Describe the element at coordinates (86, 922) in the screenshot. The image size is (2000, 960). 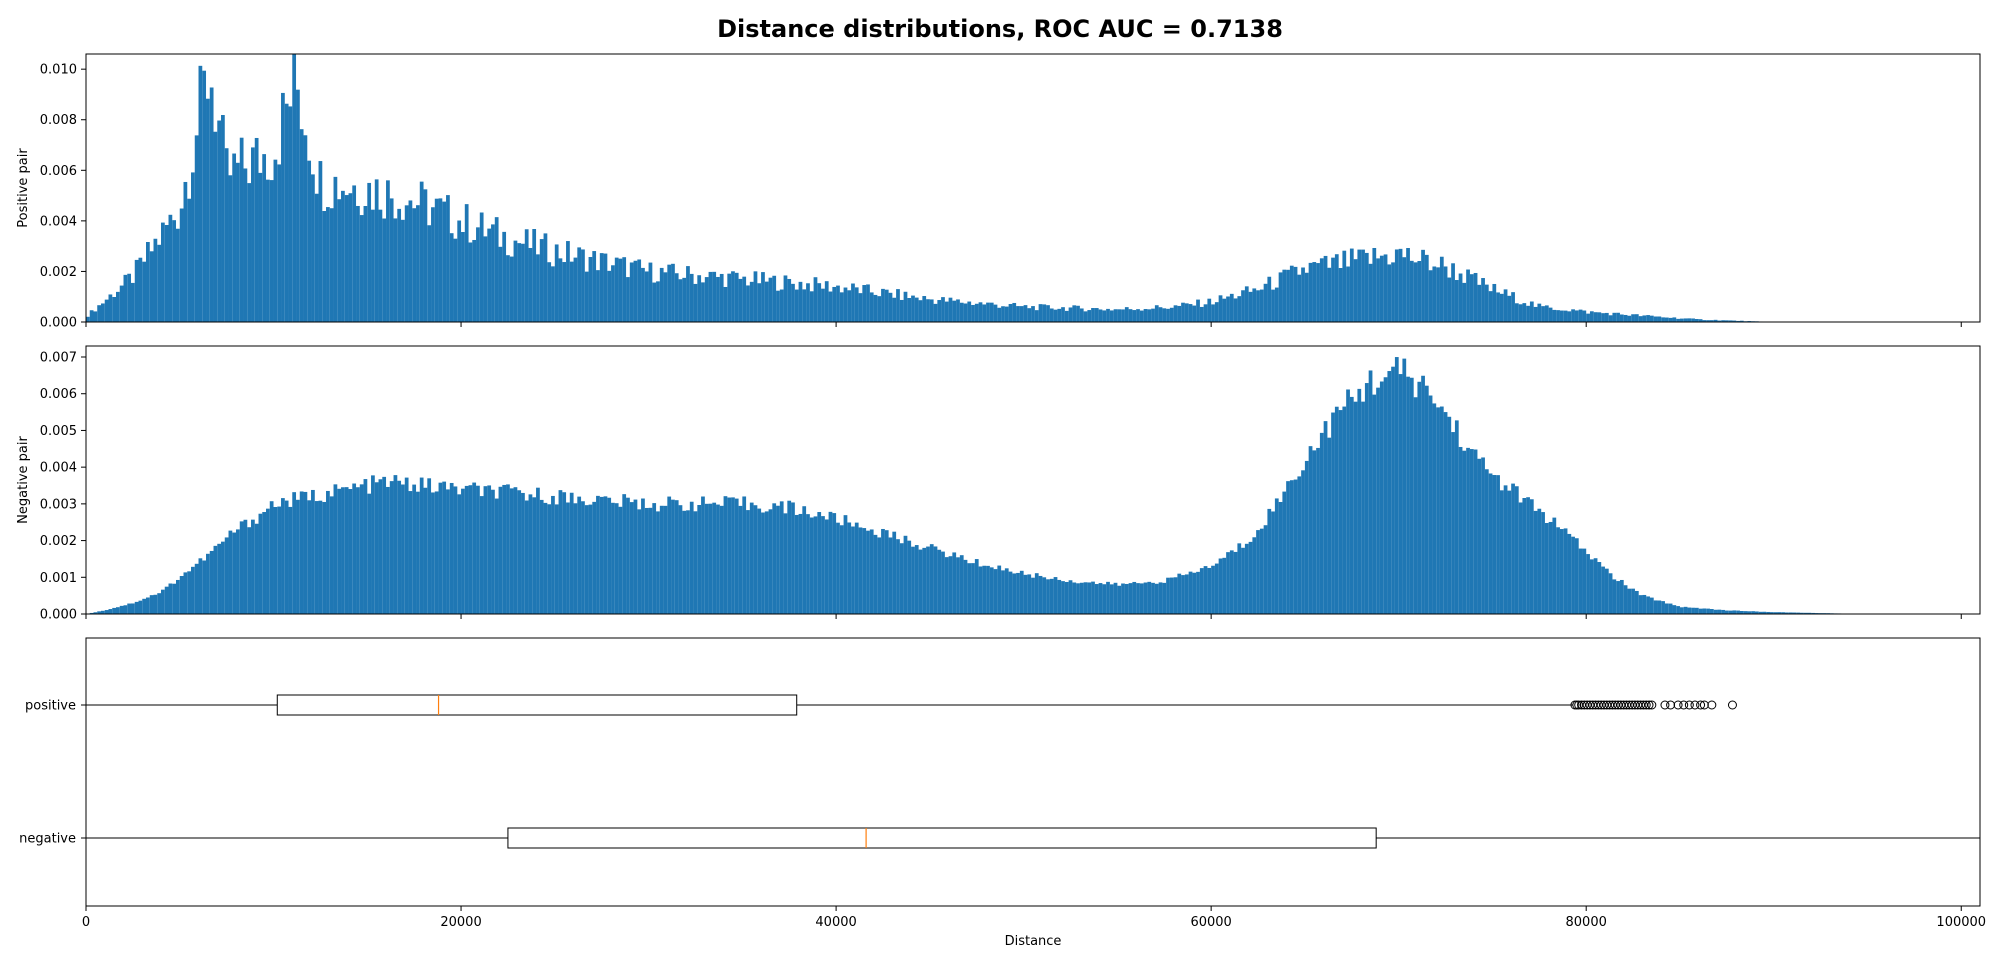
I see `x-tick-label: 0` at that location.